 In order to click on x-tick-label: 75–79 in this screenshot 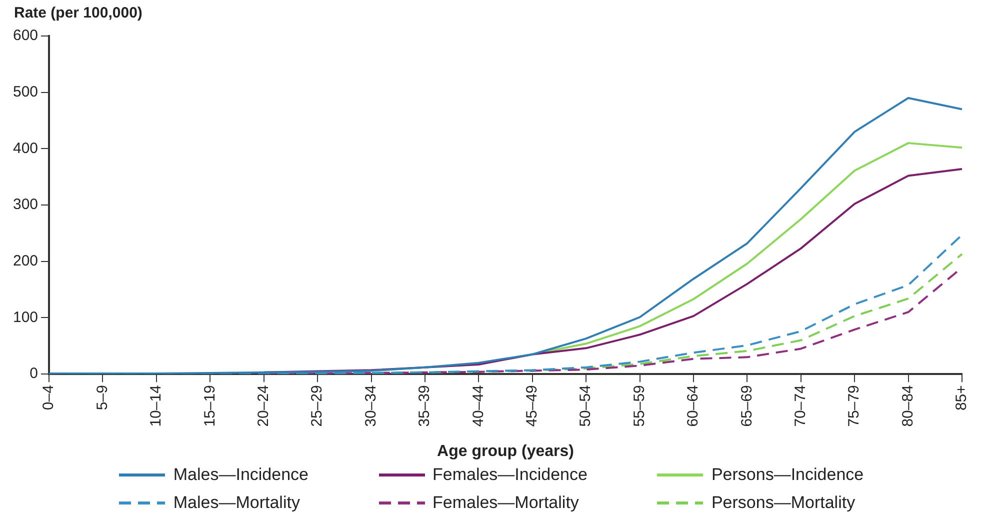, I will do `click(854, 406)`.